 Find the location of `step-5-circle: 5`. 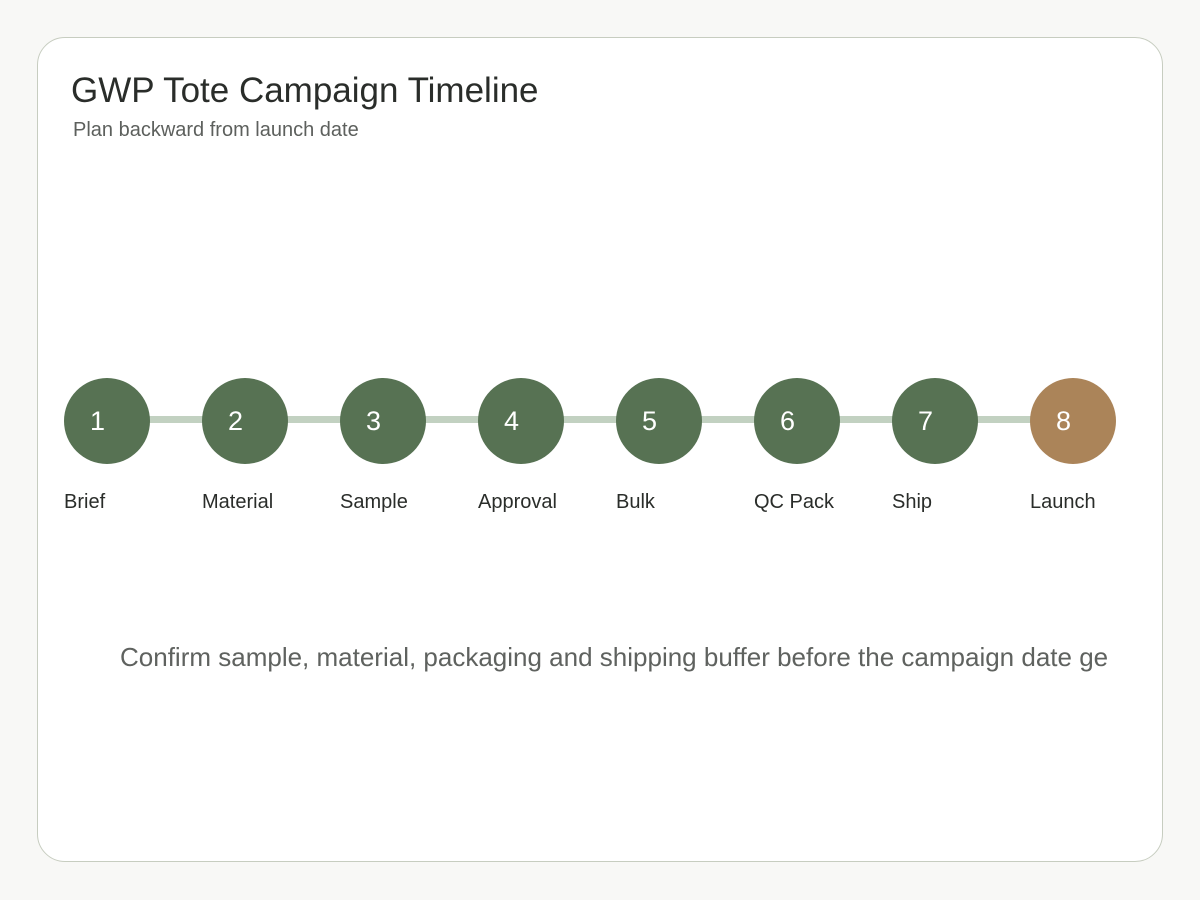

step-5-circle: 5 is located at coordinates (659, 421).